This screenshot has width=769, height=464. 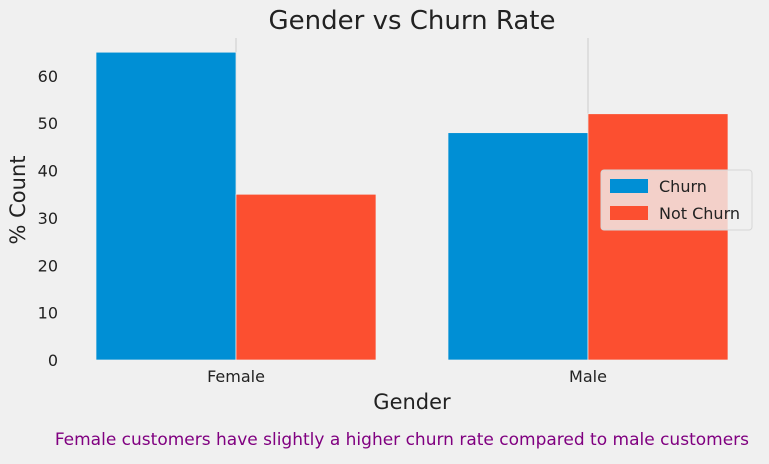 What do you see at coordinates (166, 206) in the screenshot?
I see `bar-churn-female` at bounding box center [166, 206].